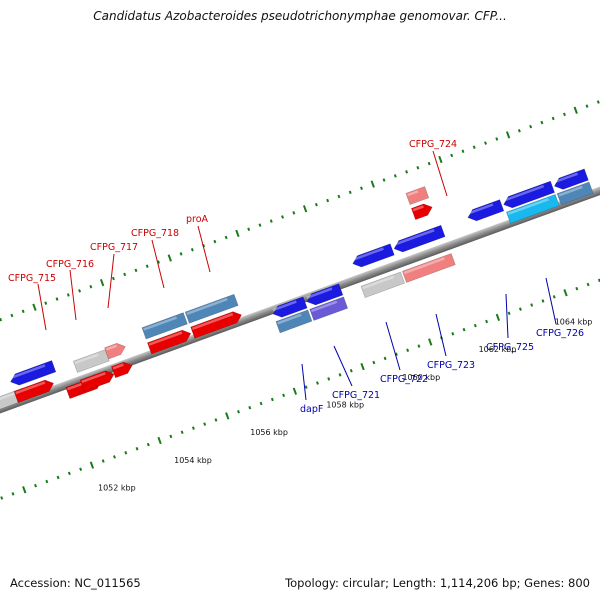  I want to click on gene-label: CFPG_717, so click(114, 247).